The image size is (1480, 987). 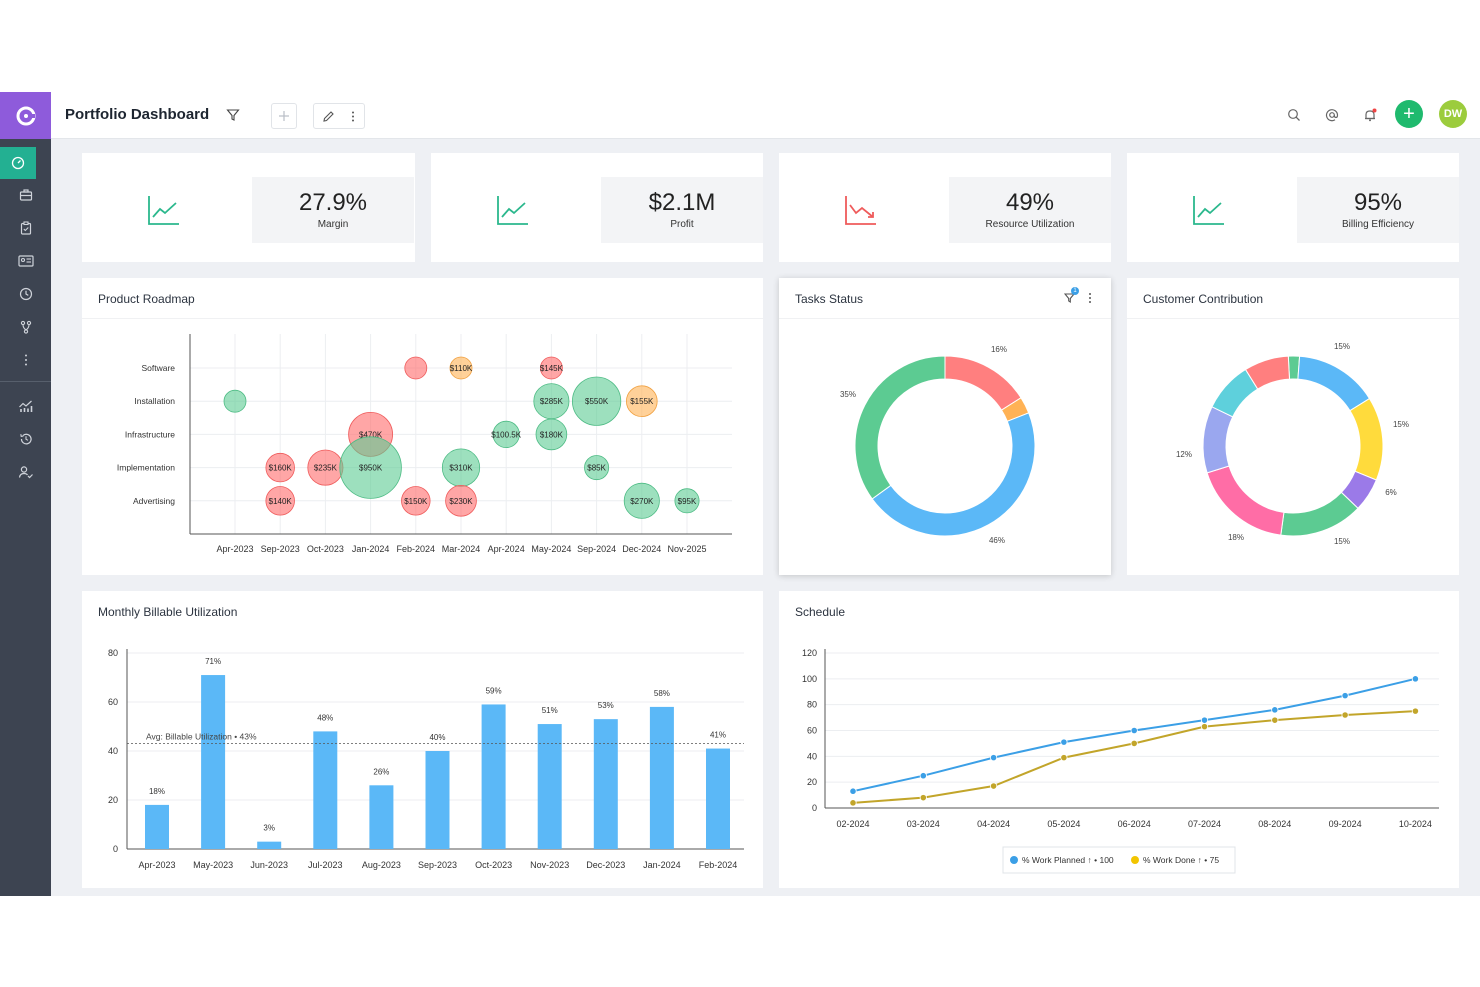 What do you see at coordinates (1293, 207) in the screenshot?
I see `kpi-card-billing-efficiency: 95% Billing Efficiency` at bounding box center [1293, 207].